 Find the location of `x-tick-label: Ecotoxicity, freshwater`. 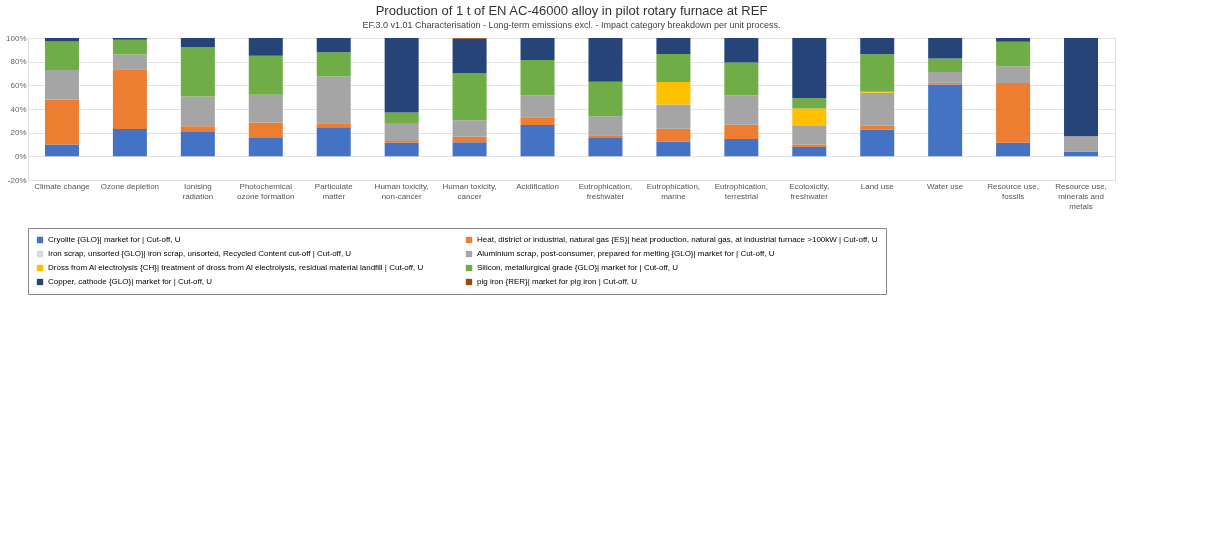

x-tick-label: Ecotoxicity, freshwater is located at coordinates (809, 191).